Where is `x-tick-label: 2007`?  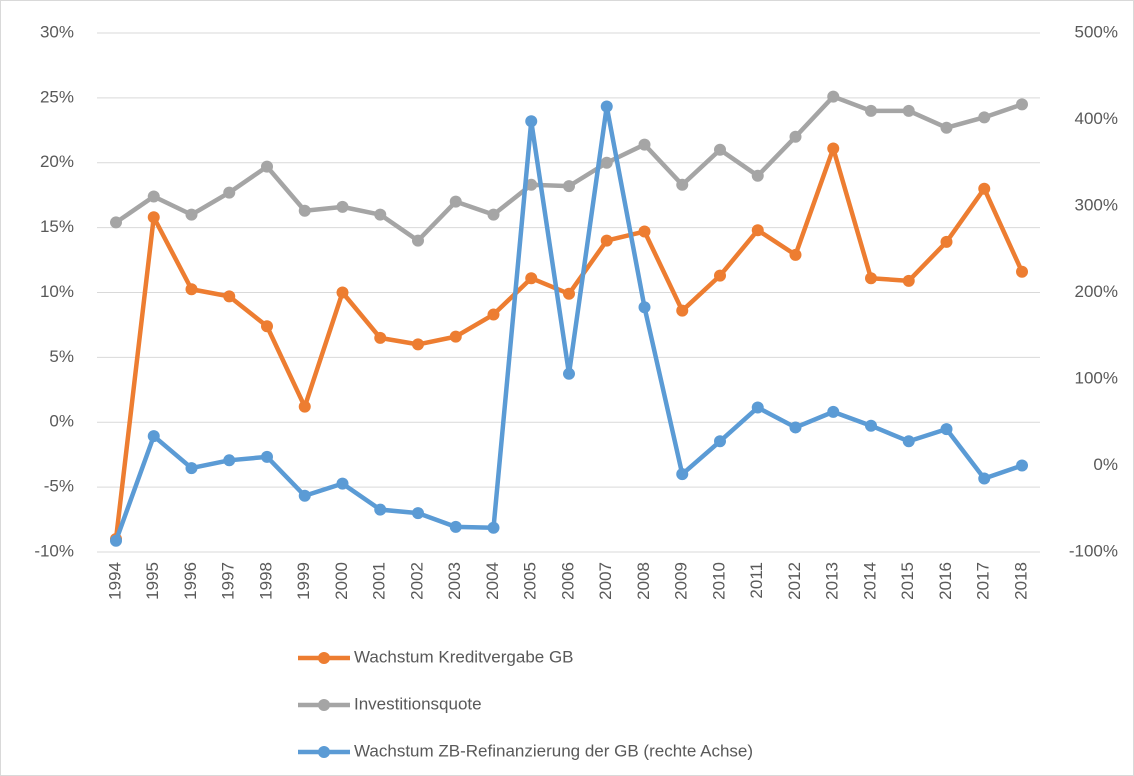
x-tick-label: 2007 is located at coordinates (605, 581).